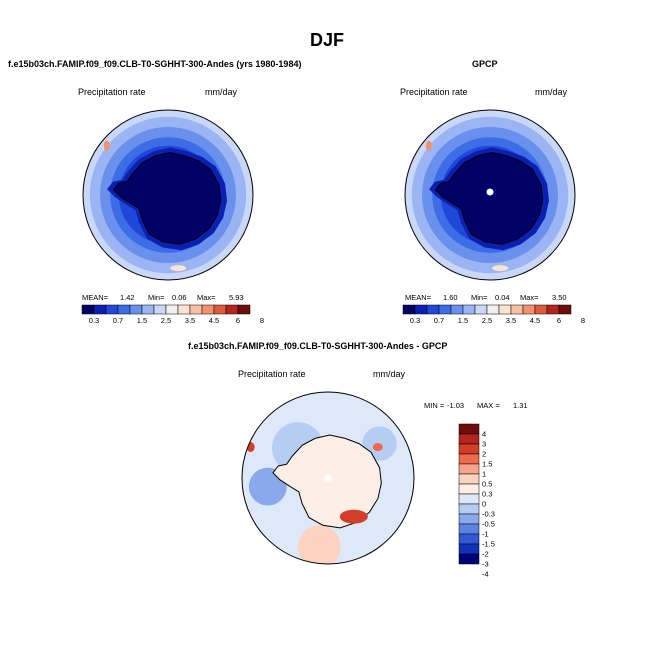 This screenshot has height=654, width=654. What do you see at coordinates (463, 320) in the screenshot?
I see `obs-colorbar-tick-label: 1.5` at bounding box center [463, 320].